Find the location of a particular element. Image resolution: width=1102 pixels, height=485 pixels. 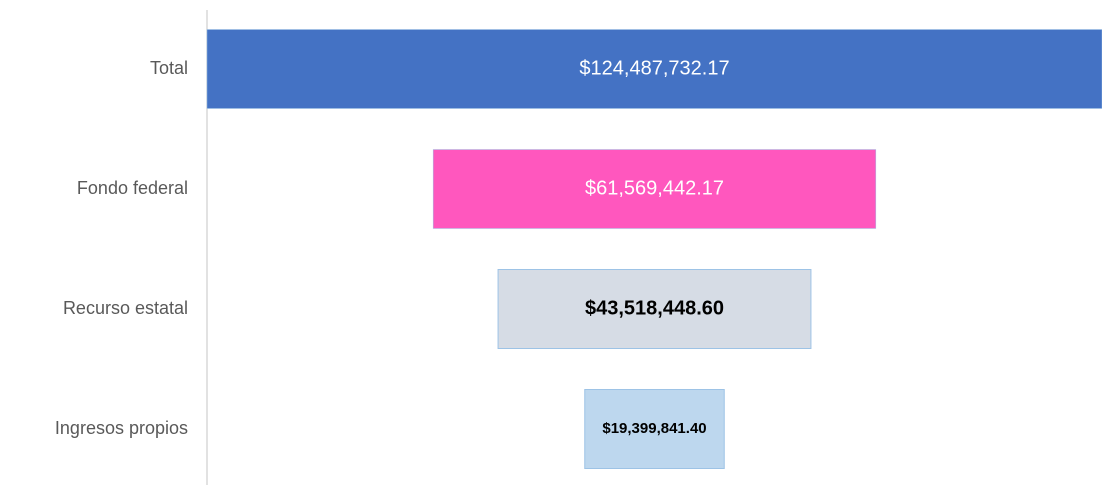

value-label: $124,487,732.17 is located at coordinates (654, 68).